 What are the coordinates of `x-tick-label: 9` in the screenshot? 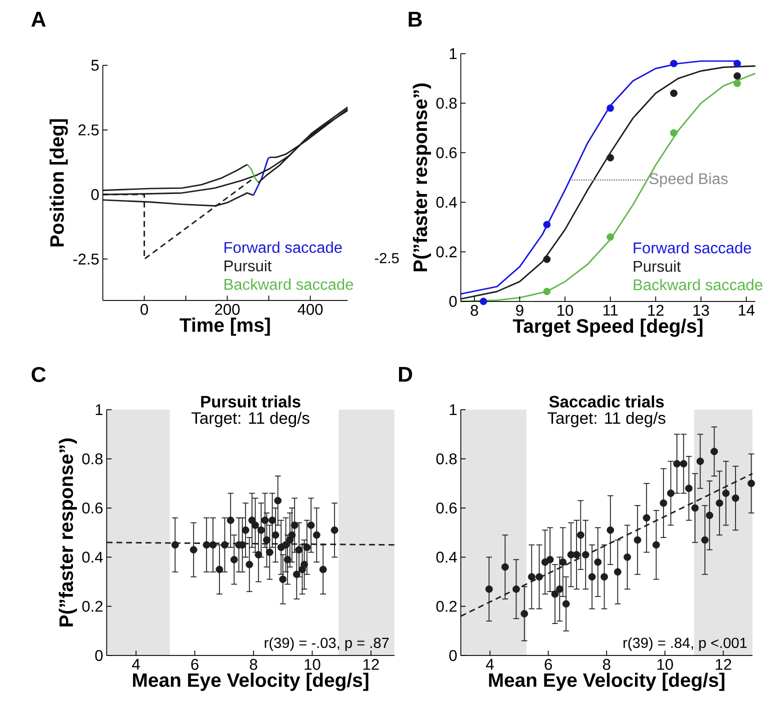 It's located at (520, 310).